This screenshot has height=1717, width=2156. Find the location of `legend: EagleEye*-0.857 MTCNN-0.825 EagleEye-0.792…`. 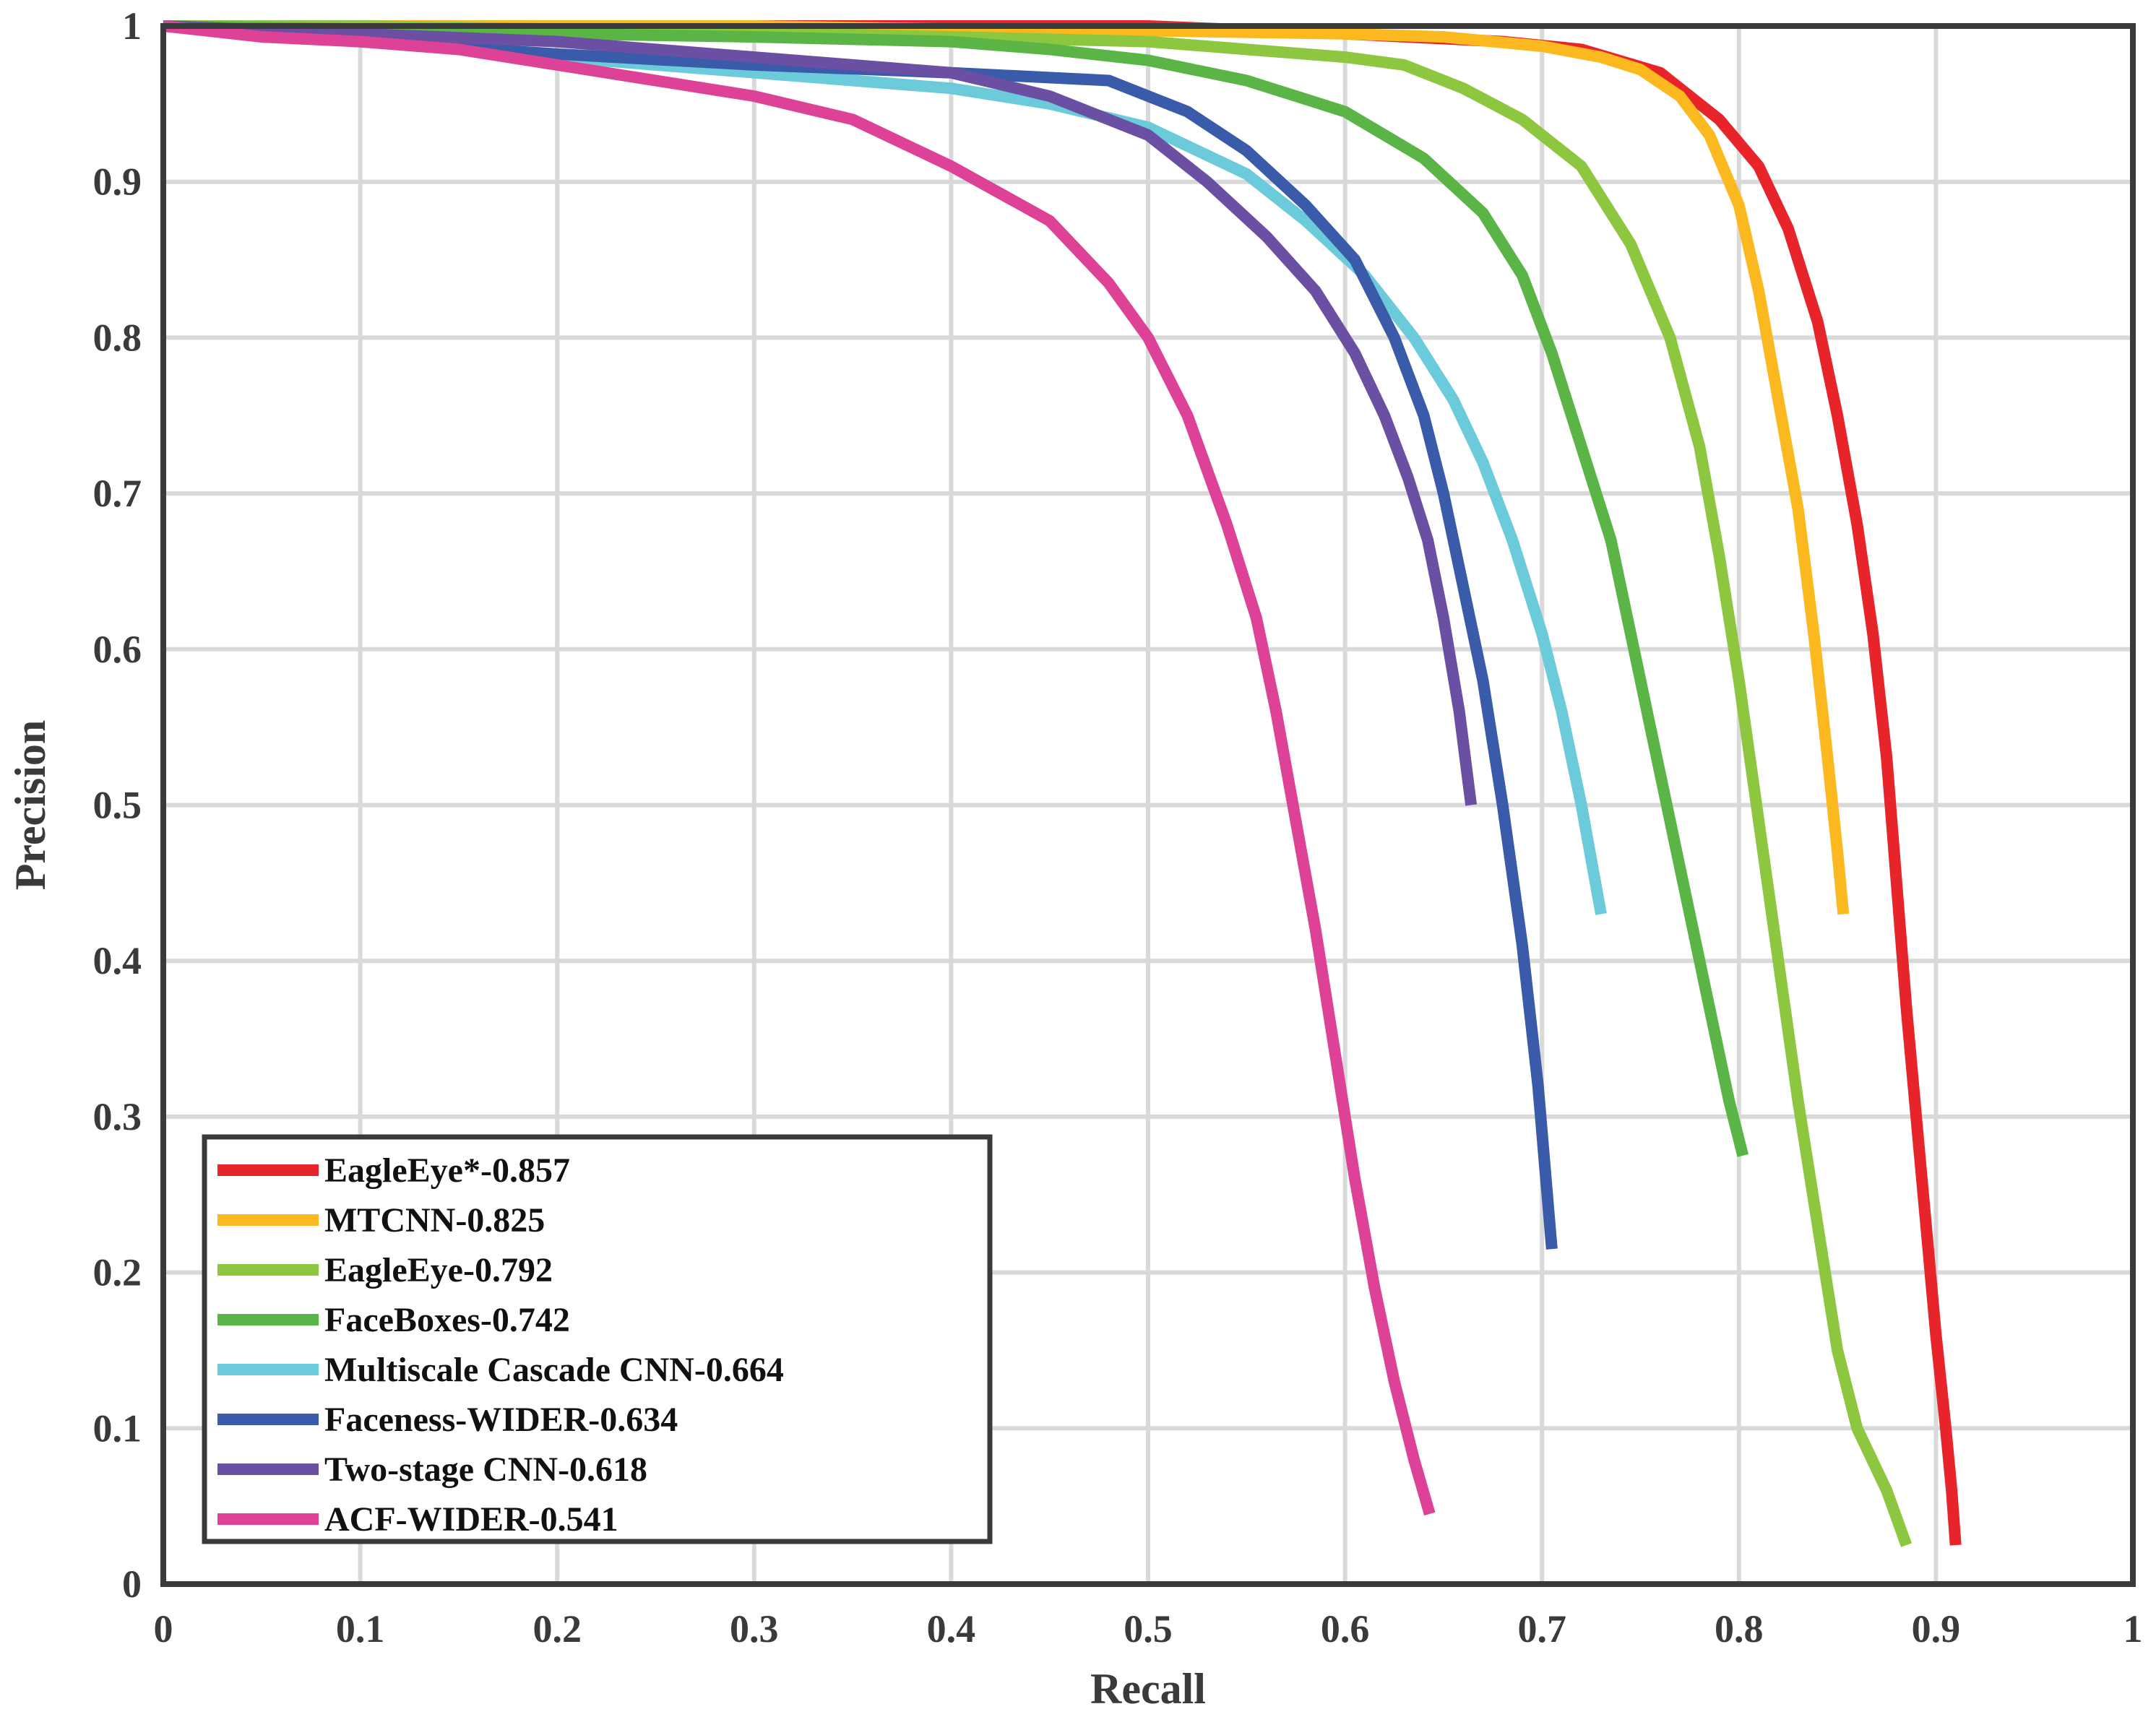

legend: EagleEye*-0.857 MTCNN-0.825 EagleEye-0.792… is located at coordinates (597, 1339).